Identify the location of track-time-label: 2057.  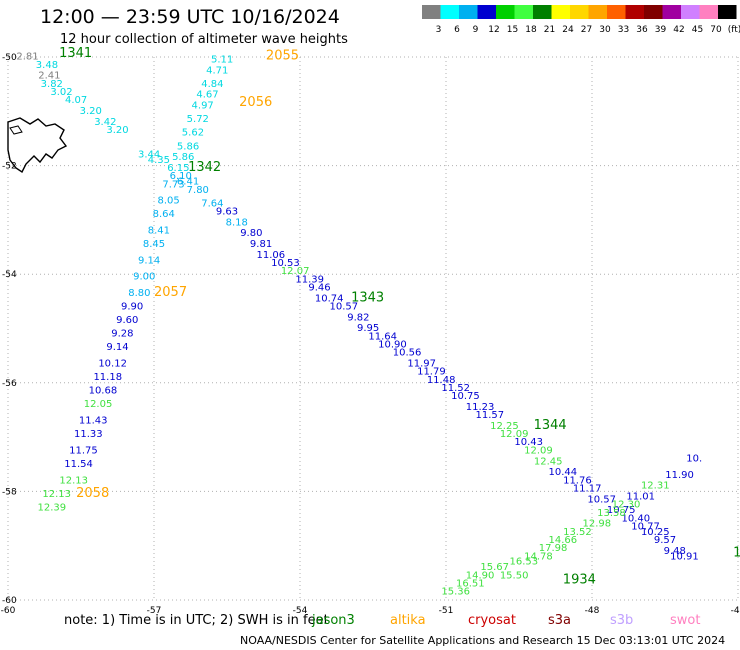
(170, 292).